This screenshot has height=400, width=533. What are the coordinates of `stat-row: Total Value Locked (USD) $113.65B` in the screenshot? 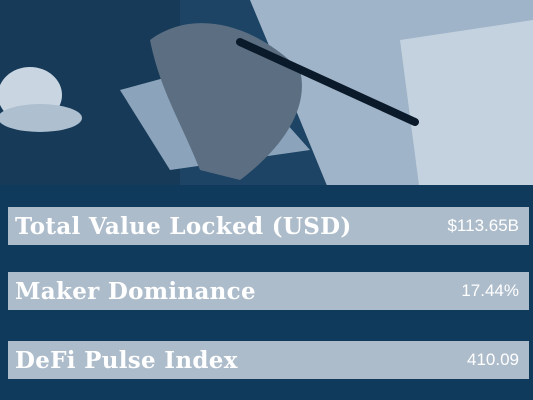 It's located at (268, 226).